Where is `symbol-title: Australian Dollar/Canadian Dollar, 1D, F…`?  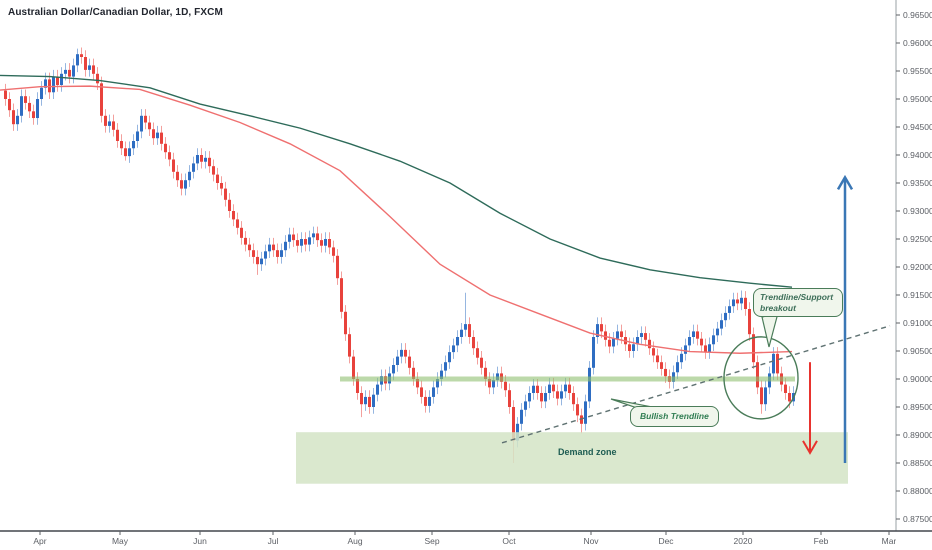
symbol-title: Australian Dollar/Canadian Dollar, 1D, F… is located at coordinates (115, 12).